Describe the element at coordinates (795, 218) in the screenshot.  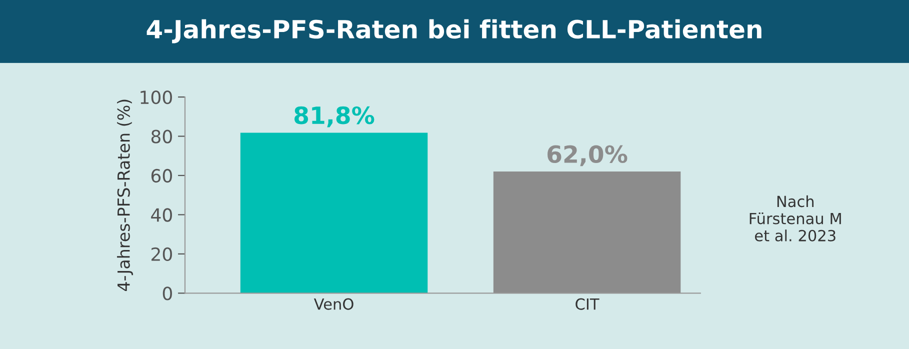
I see `text: Nach Fürstenau M et al. 2023` at that location.